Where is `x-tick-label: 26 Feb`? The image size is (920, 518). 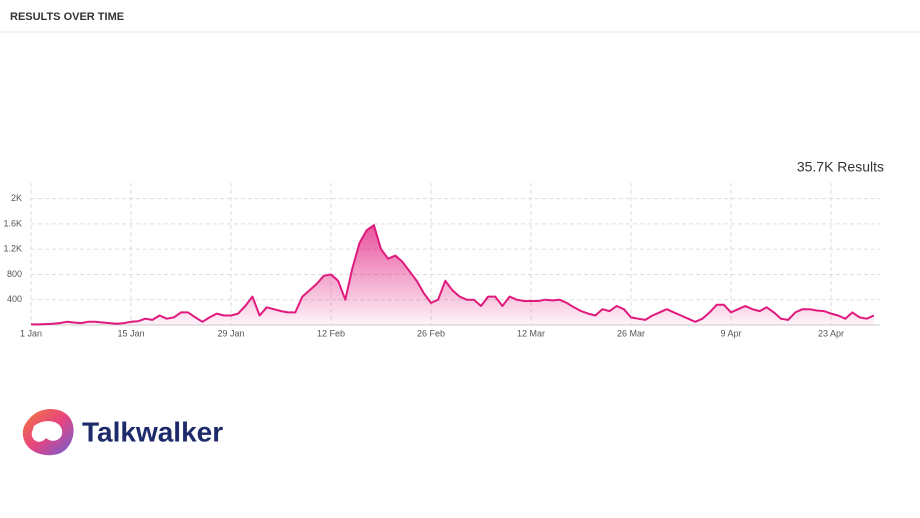
x-tick-label: 26 Feb is located at coordinates (431, 333).